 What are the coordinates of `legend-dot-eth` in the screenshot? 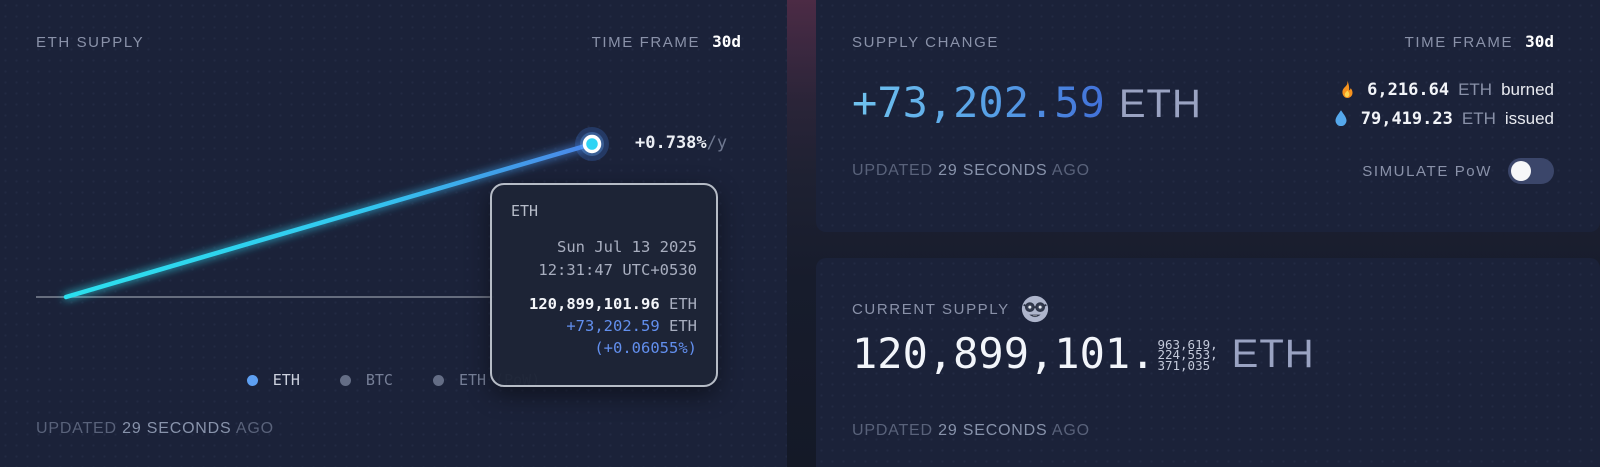 It's located at (252, 380).